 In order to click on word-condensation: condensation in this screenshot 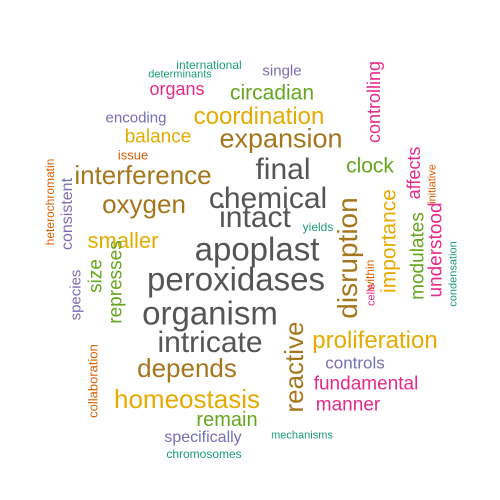, I will do `click(453, 274)`.